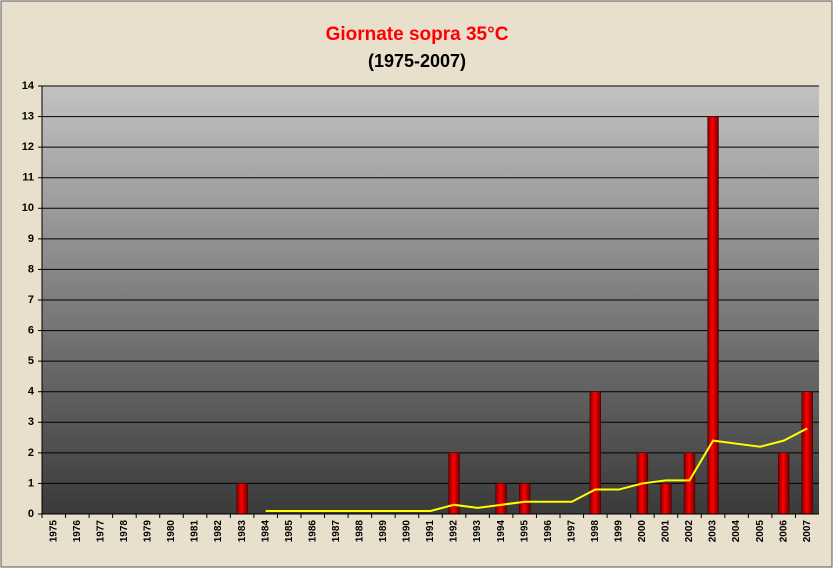 This screenshot has height=569, width=834. Describe the element at coordinates (807, 531) in the screenshot. I see `x-tick-label: 2007` at that location.